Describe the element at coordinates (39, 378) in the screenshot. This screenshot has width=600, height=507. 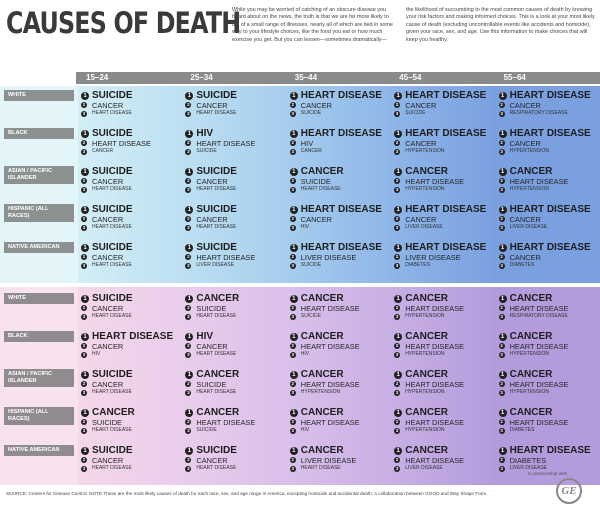
I see `row-label: ASIAN / PACIFIC ISLANDER` at that location.